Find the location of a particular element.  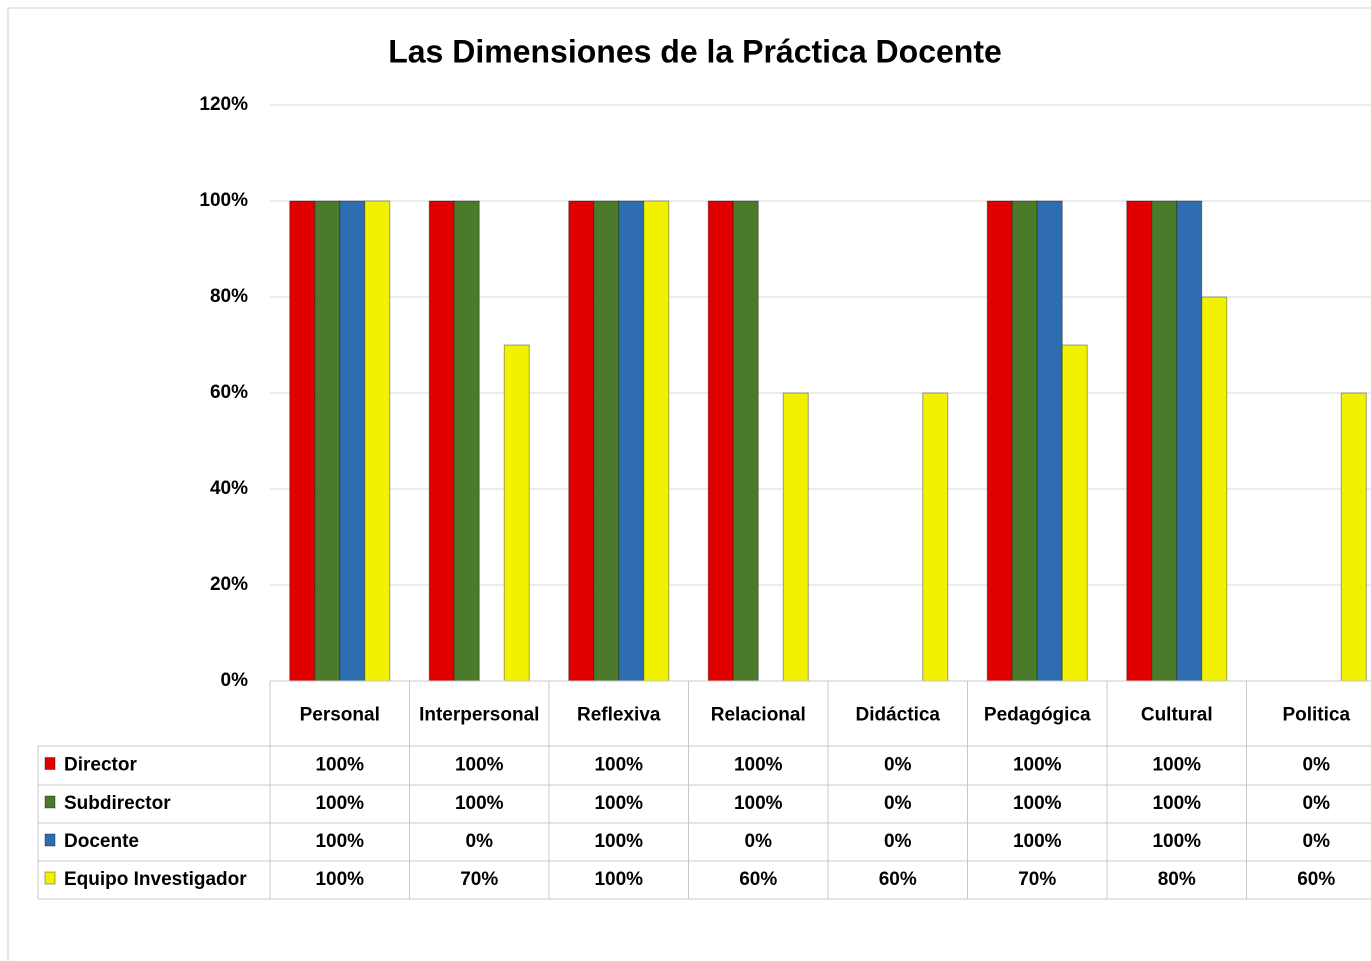

x-tick-label: Politica is located at coordinates (1316, 715).